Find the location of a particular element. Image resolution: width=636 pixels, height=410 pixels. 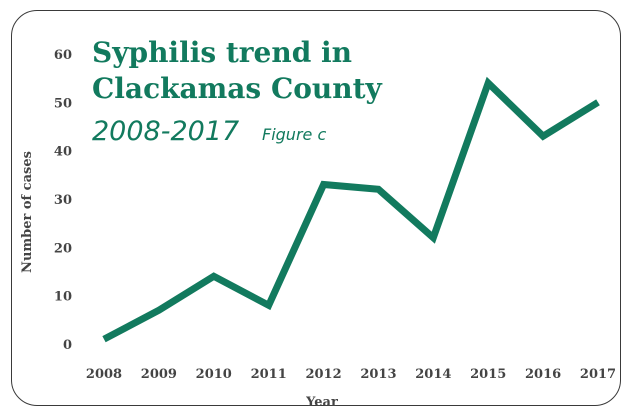

y-axis-ticks: 0 10 20 30 40 50 60 is located at coordinates (63, 200).